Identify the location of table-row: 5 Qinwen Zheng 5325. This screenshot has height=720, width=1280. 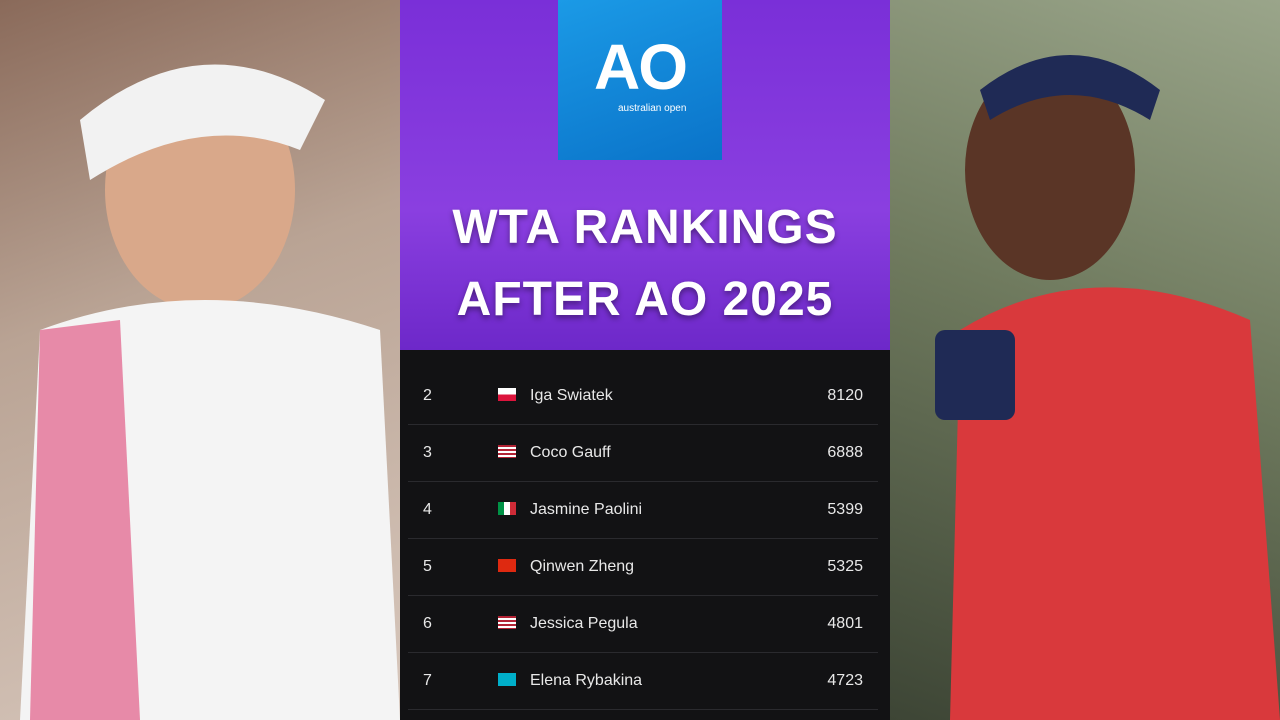
(643, 567).